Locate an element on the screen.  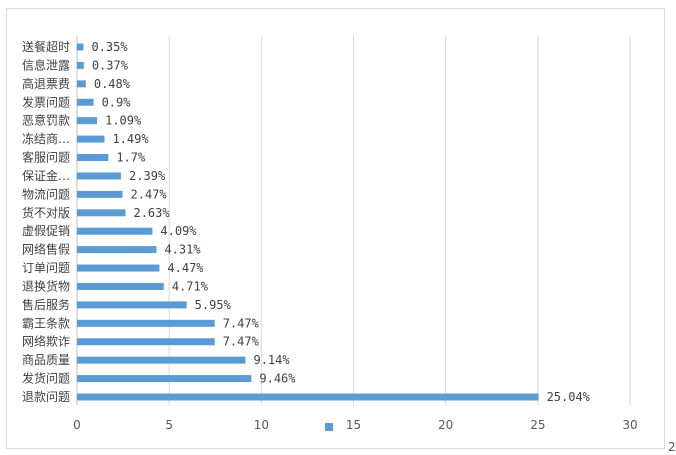
category-label: 网络欺诈 is located at coordinates (46, 341).